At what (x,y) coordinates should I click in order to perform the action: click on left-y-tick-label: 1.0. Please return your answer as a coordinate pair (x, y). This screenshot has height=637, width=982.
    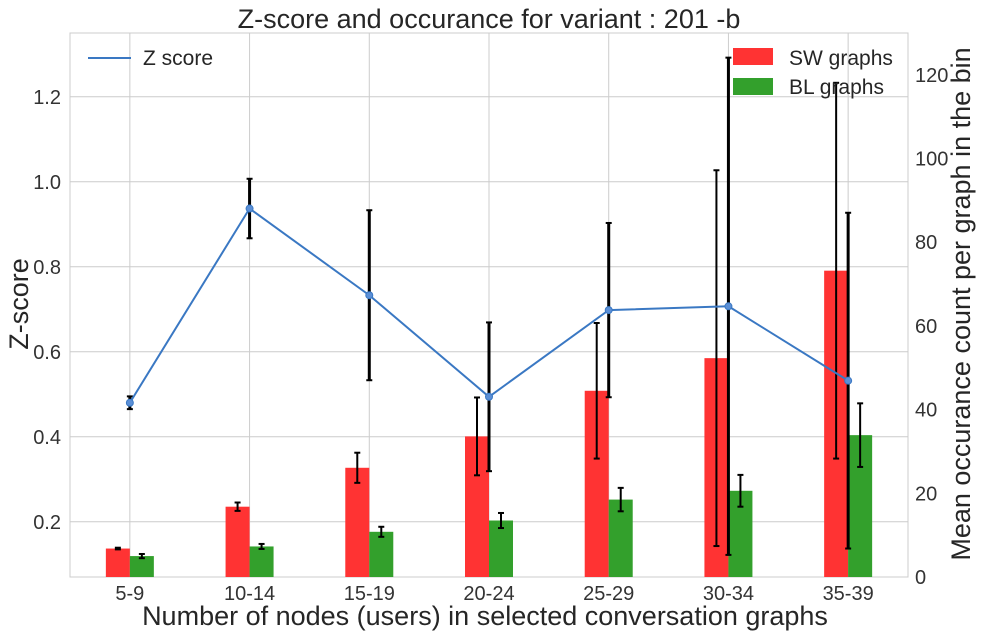
    Looking at the image, I should click on (47, 183).